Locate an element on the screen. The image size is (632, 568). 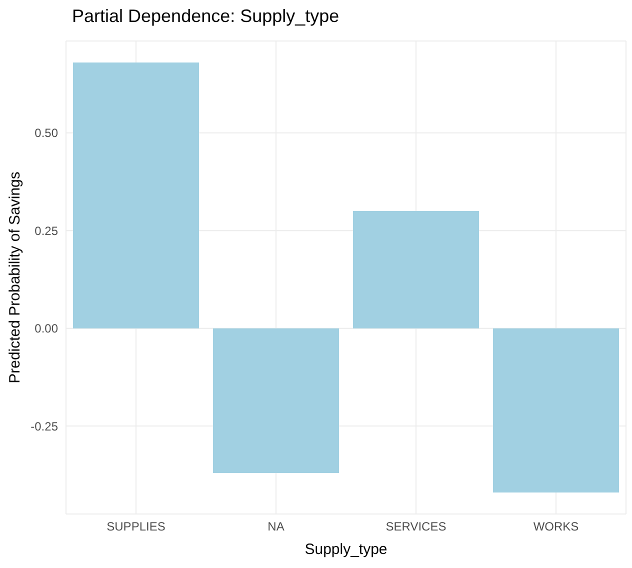
y-tick-label: 0.50 is located at coordinates (46, 133).